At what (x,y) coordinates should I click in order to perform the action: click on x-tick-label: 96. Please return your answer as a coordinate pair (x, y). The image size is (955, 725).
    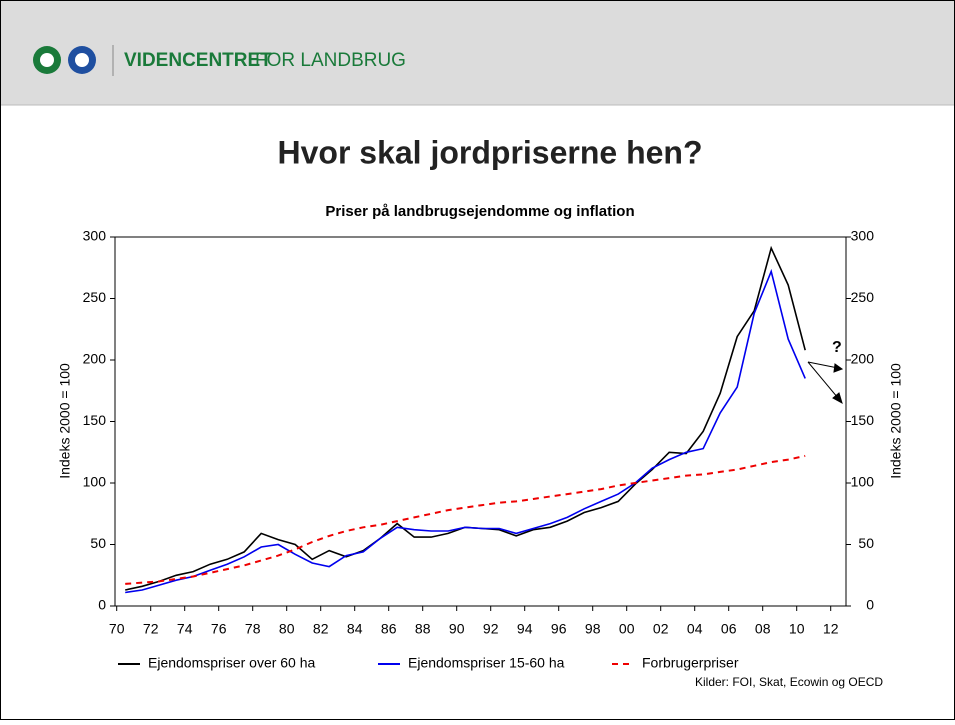
    Looking at the image, I should click on (559, 629).